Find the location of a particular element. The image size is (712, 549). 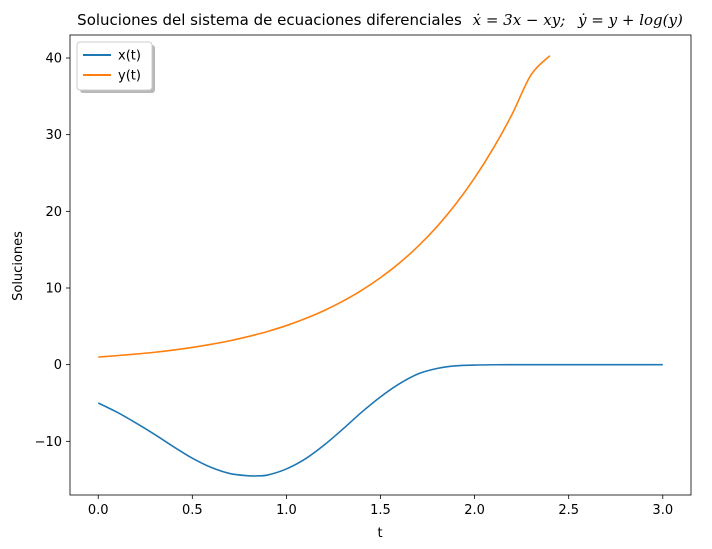

y-tick-label: 20 is located at coordinates (53, 212).